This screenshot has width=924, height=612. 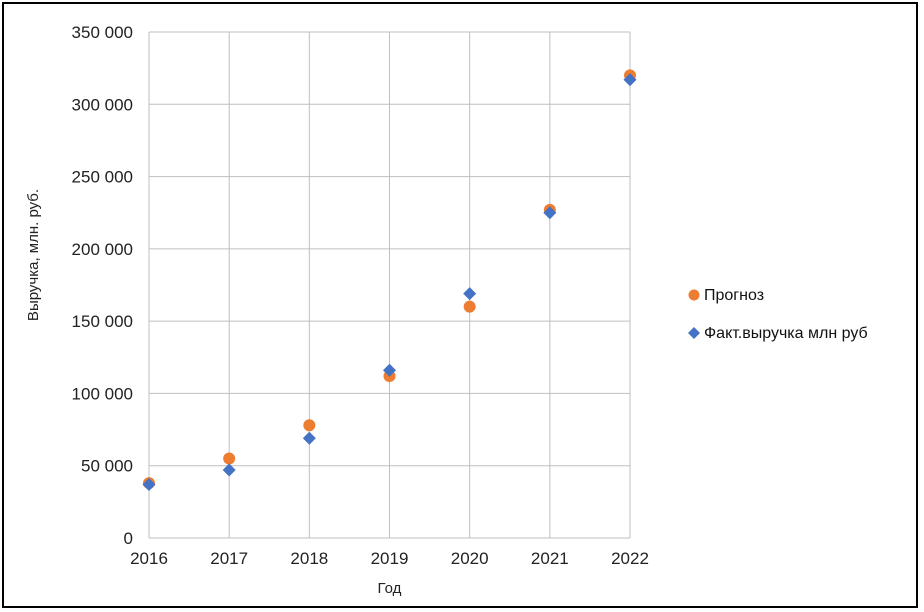 I want to click on y-tick-label: 250 000, so click(x=102, y=177).